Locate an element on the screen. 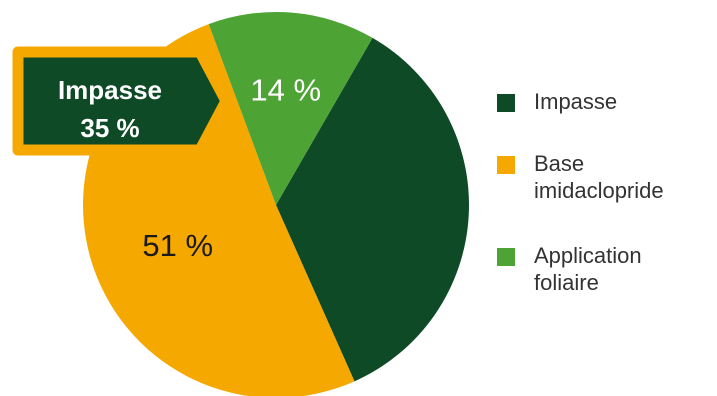 The width and height of the screenshot is (717, 396). legend-item-impasse: Impasse is located at coordinates (604, 101).